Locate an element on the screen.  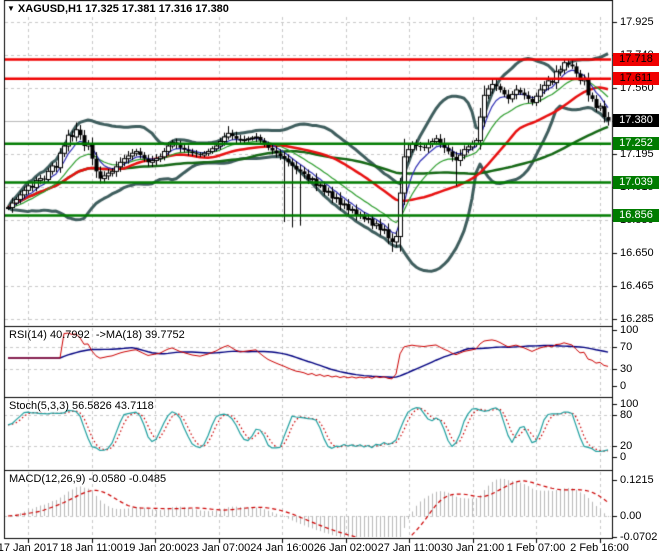
time-axis-label: 18 Jan 11:00 is located at coordinates (91, 548).